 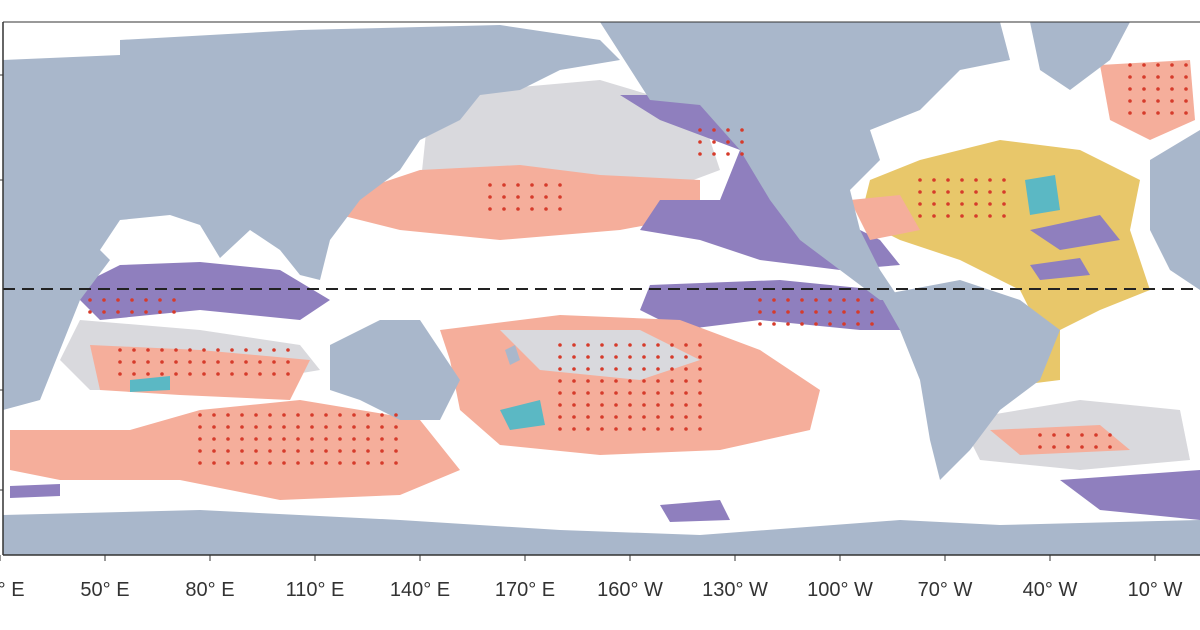 What do you see at coordinates (525, 590) in the screenshot?
I see `x-label: 170° E` at bounding box center [525, 590].